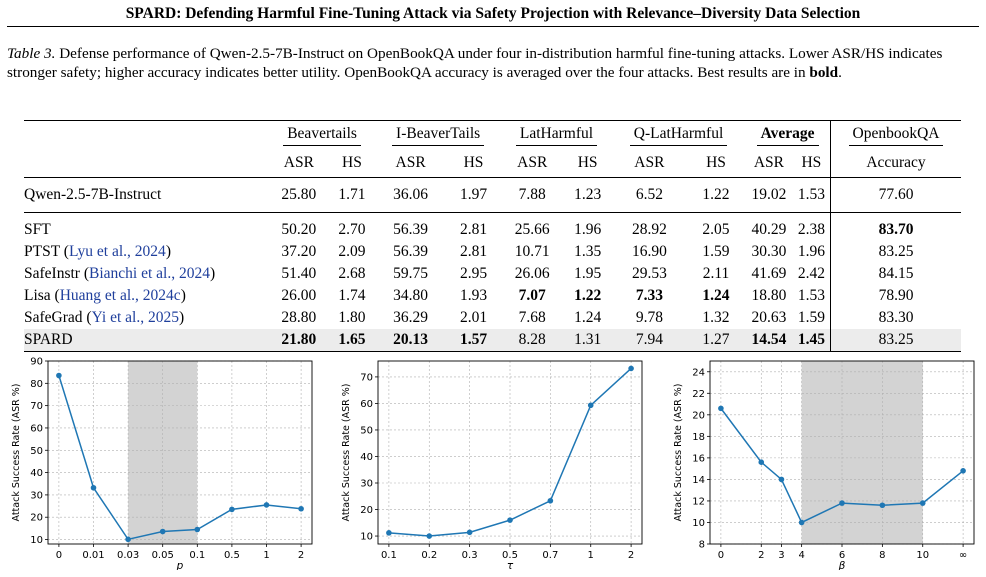  I want to click on cell: 9.78, so click(649, 317).